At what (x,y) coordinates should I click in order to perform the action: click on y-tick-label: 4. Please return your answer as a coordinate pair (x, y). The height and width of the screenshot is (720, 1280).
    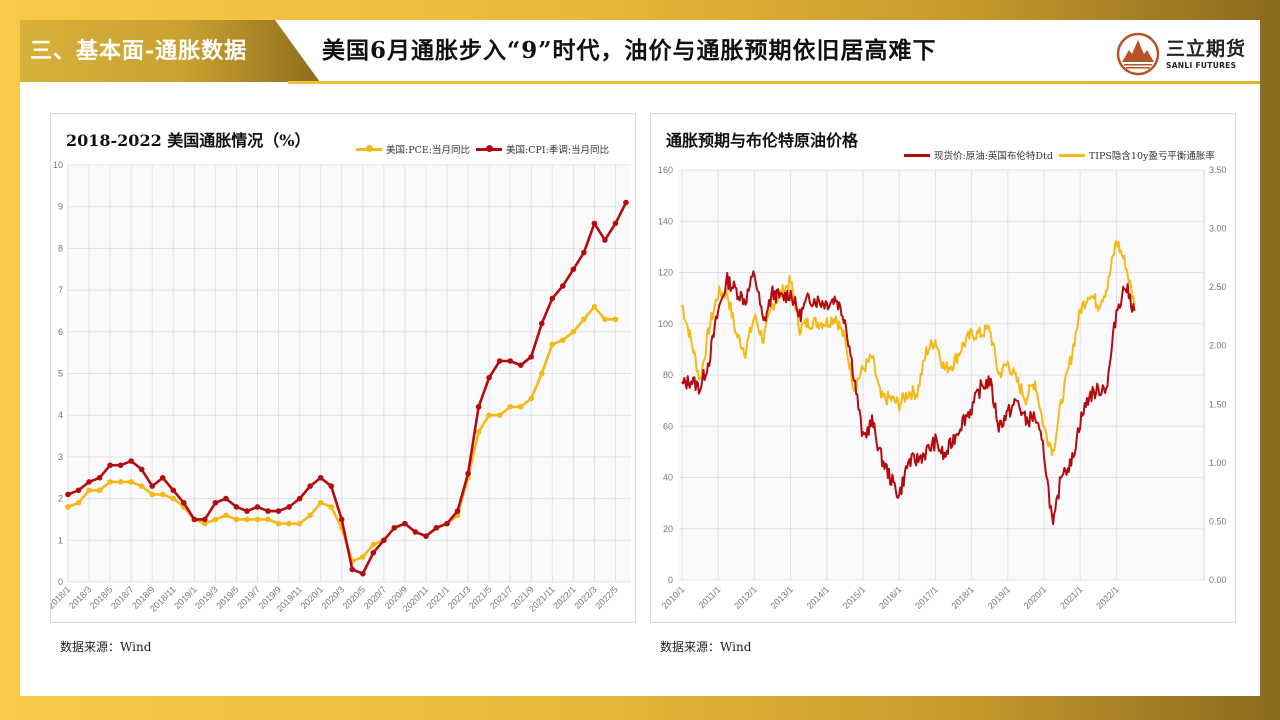
    Looking at the image, I should click on (60, 415).